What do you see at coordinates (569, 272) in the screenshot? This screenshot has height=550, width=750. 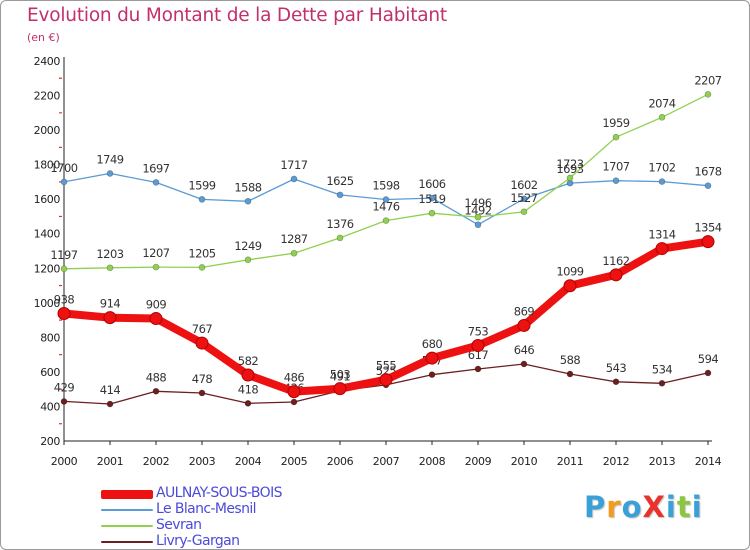 I see `data-label-aulnay-sous-bois: 1099` at bounding box center [569, 272].